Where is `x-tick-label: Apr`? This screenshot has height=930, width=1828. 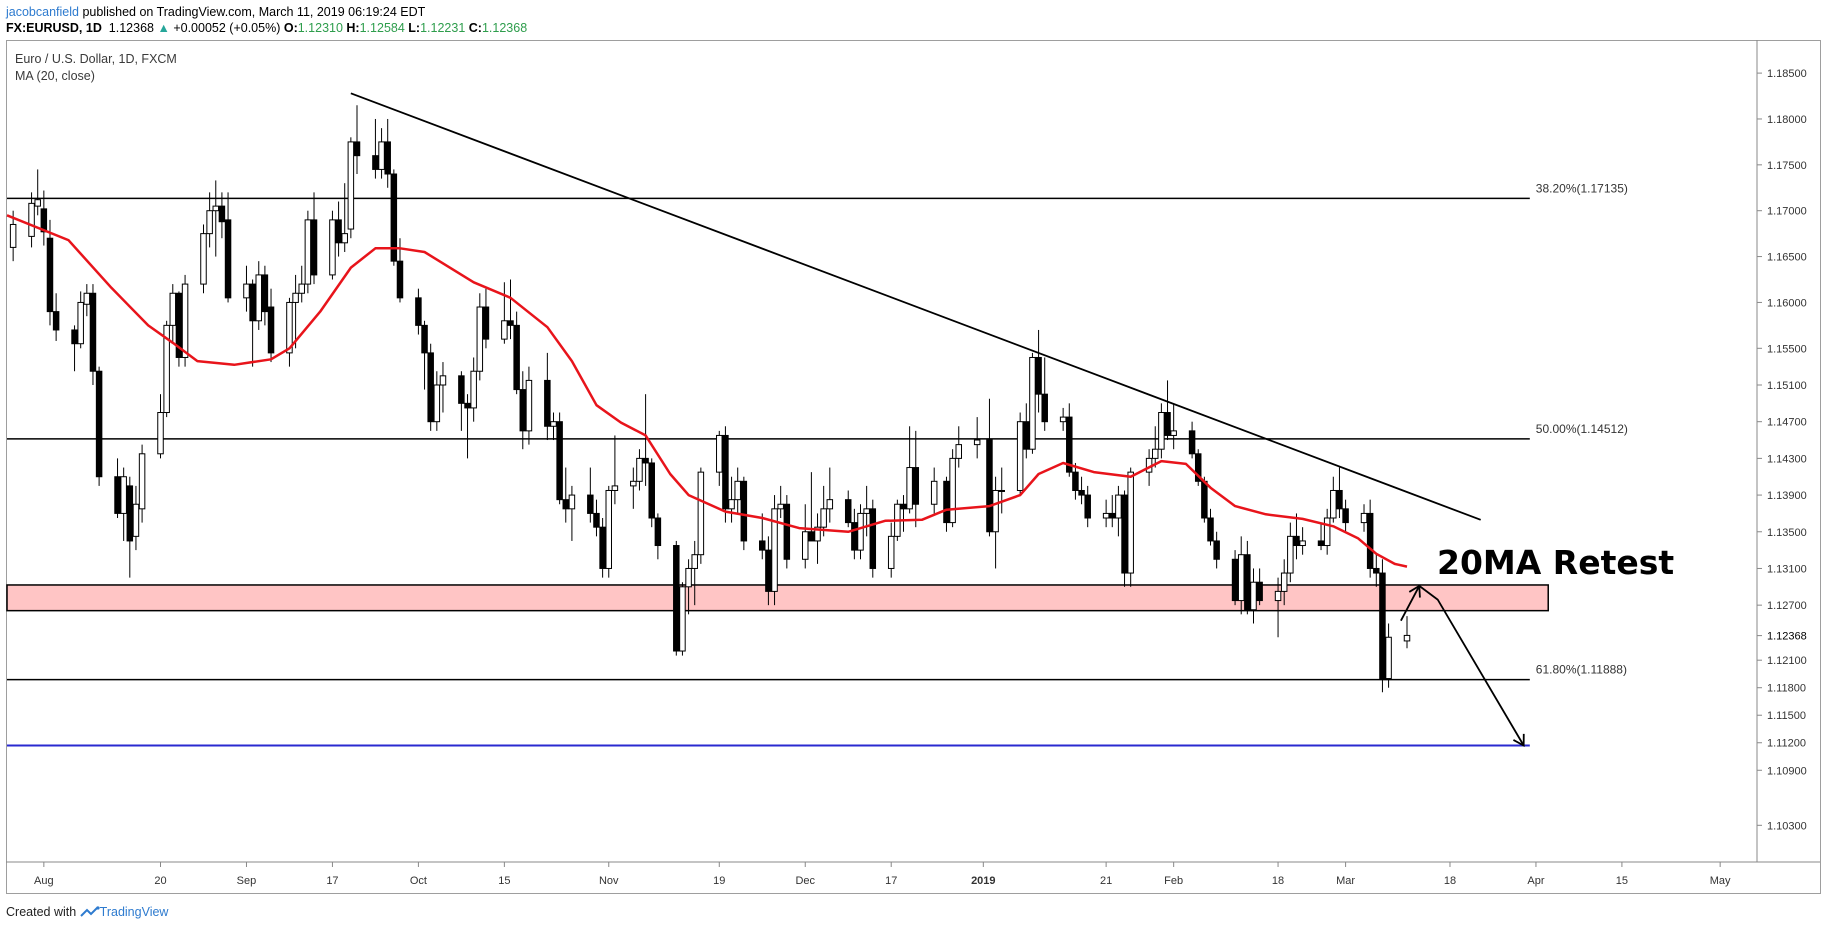
x-tick-label: Apr is located at coordinates (1535, 881).